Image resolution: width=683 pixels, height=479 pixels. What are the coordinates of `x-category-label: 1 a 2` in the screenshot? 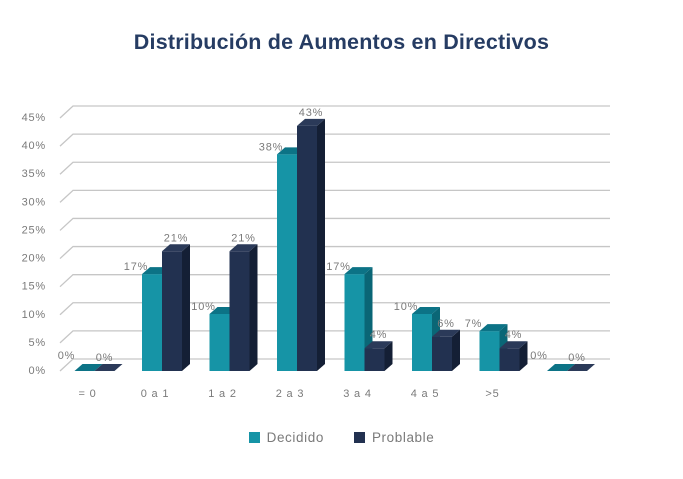 It's located at (222, 394).